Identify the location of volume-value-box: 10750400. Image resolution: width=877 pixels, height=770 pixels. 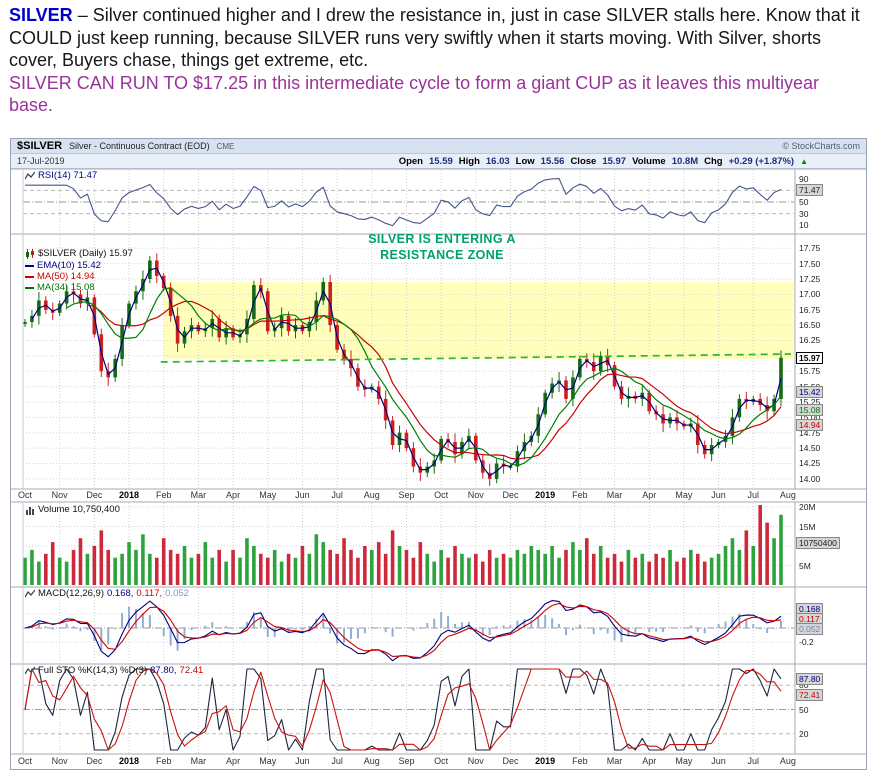
(818, 543).